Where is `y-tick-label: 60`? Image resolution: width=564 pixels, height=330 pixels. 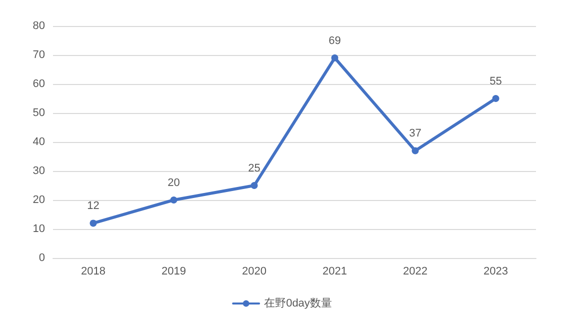 y-tick-label: 60 is located at coordinates (38, 84).